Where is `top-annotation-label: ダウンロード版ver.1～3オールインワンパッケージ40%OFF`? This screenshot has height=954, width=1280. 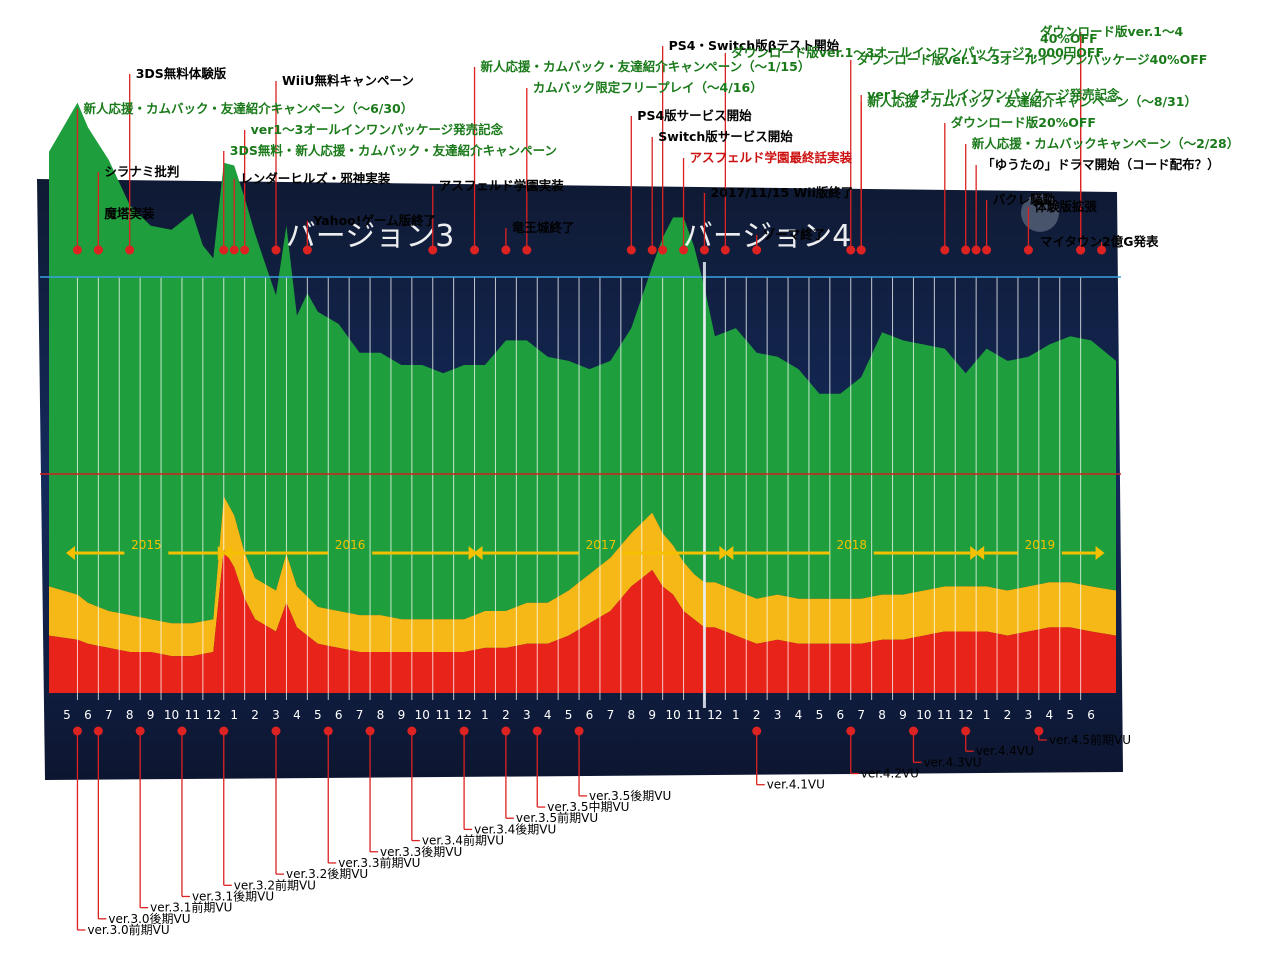
top-annotation-label: ダウンロード版ver.1～3オールインワンパッケージ40%OFF is located at coordinates (1032, 59).